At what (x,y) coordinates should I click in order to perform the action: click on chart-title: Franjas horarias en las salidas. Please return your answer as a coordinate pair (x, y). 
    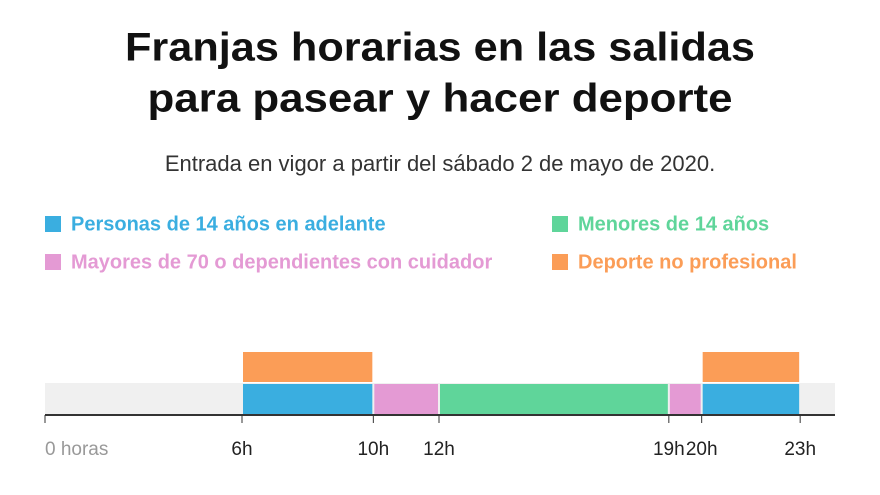
    Looking at the image, I should click on (440, 48).